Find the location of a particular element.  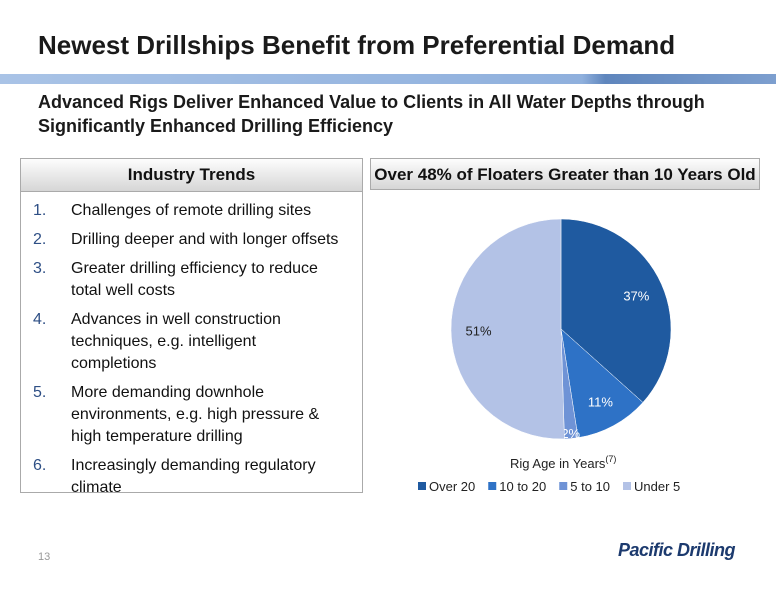

item-number: 1. is located at coordinates (40, 210).